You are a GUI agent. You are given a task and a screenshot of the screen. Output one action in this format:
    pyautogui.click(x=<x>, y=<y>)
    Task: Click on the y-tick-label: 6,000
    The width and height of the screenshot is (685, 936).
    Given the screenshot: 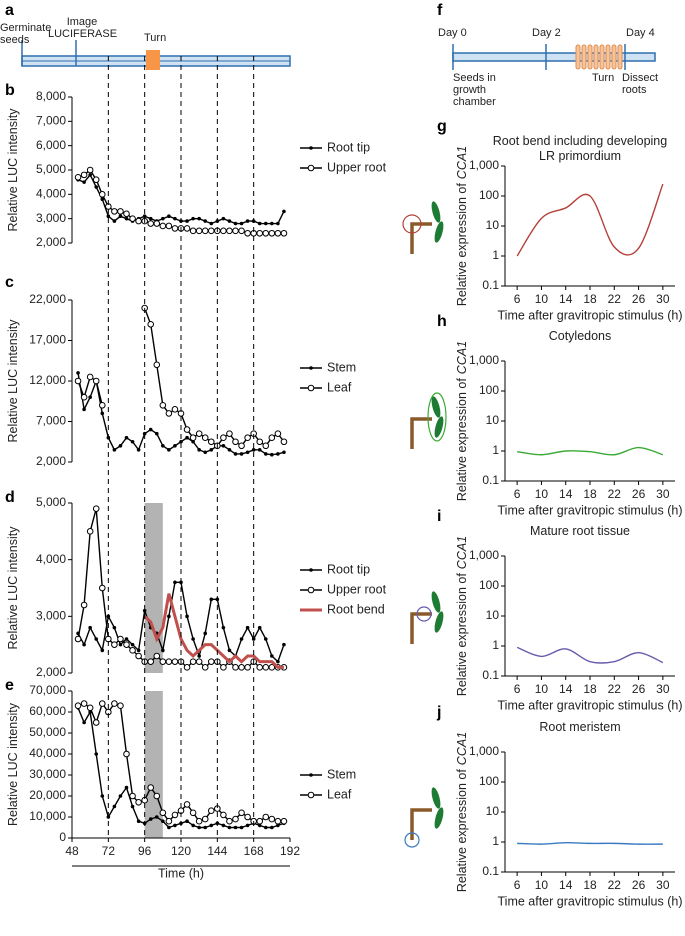 What is the action you would take?
    pyautogui.click(x=51, y=145)
    